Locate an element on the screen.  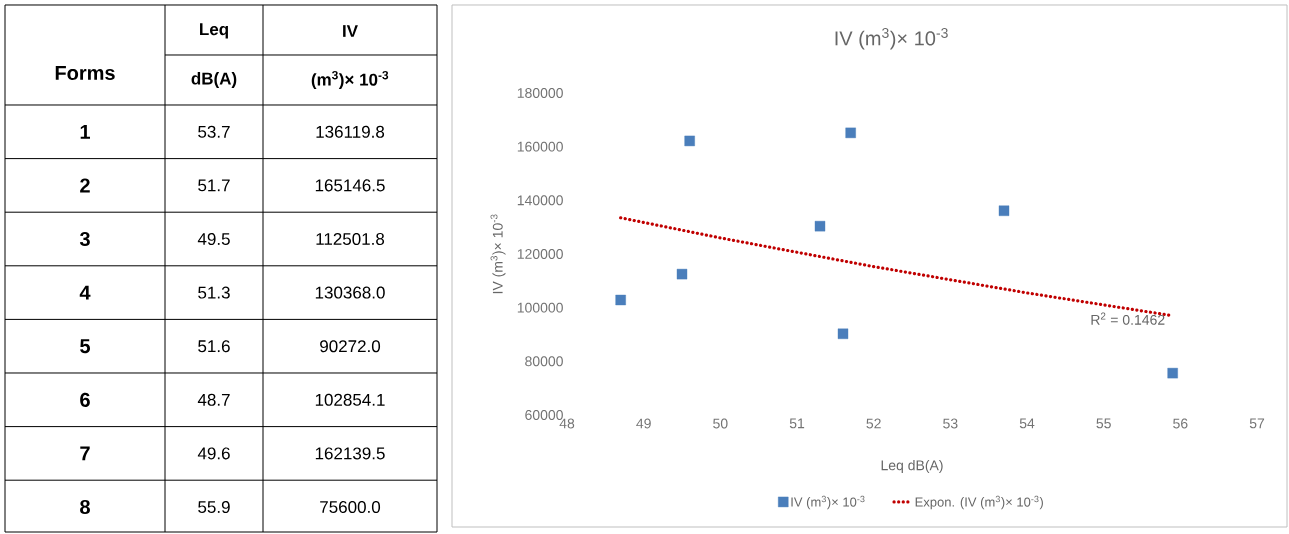
y-tick-label: 80000 is located at coordinates (544, 361).